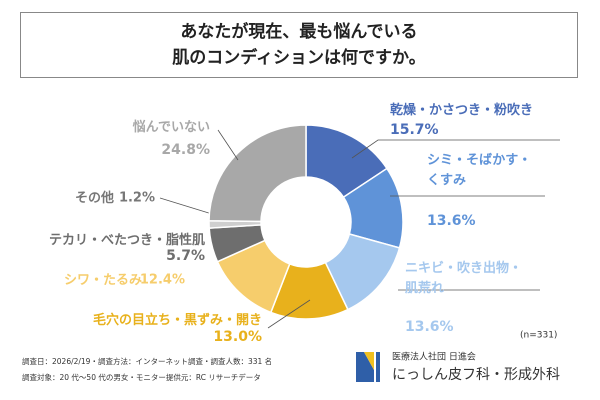 Image resolution: width=600 pixels, height=400 pixels. I want to click on category-label: テカリ・べたつき・脂性肌, so click(127, 240).